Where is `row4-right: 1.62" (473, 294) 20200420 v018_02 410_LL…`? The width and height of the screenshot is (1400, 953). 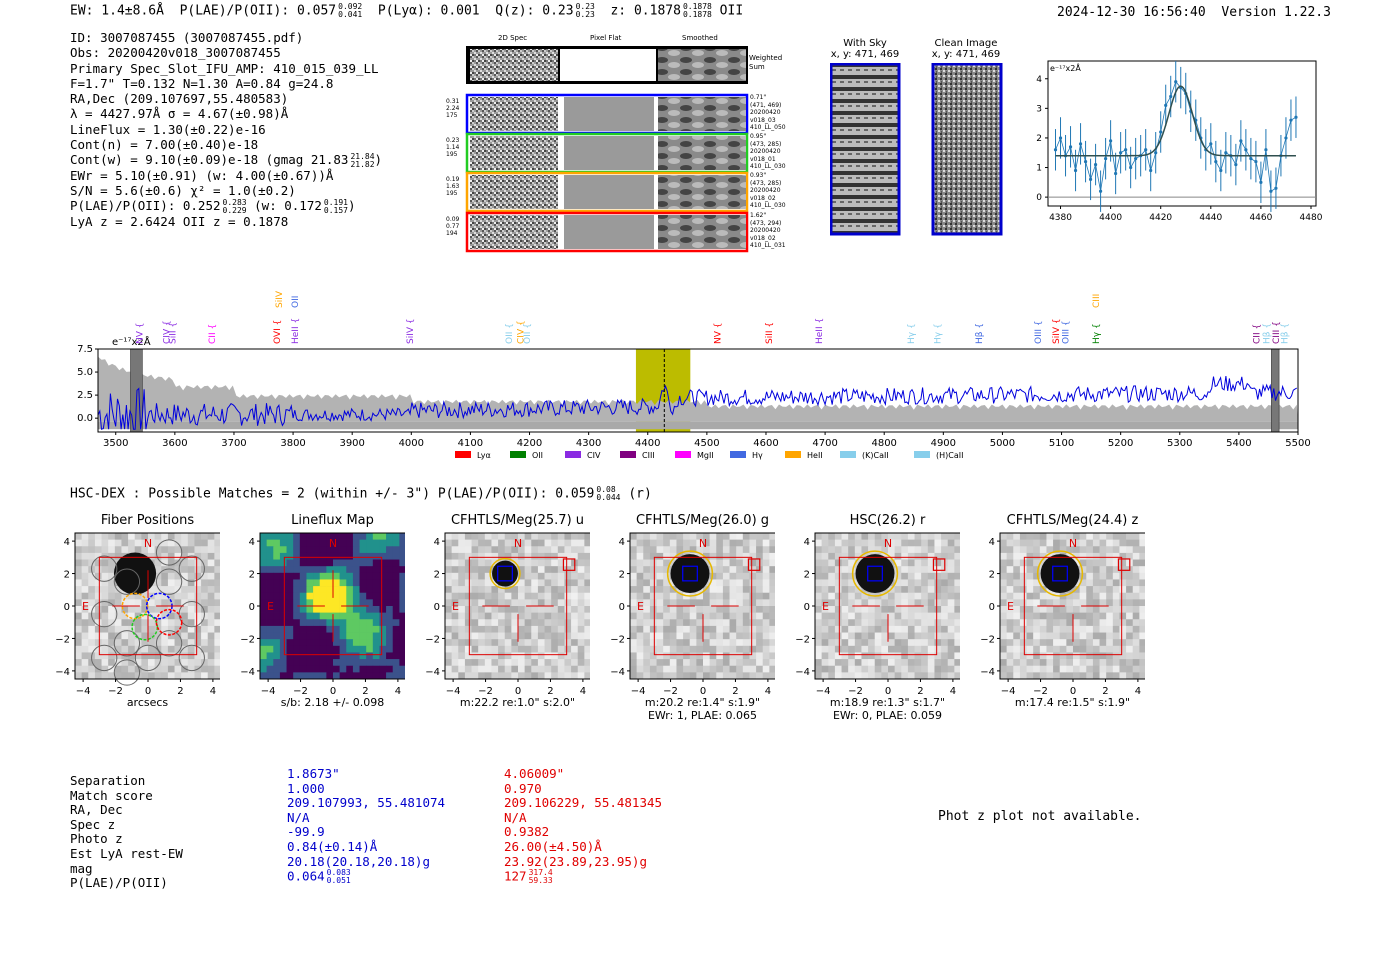 row4-right: 1.62" (473, 294) 20200420 v018_02 410_LL… is located at coordinates (768, 231).